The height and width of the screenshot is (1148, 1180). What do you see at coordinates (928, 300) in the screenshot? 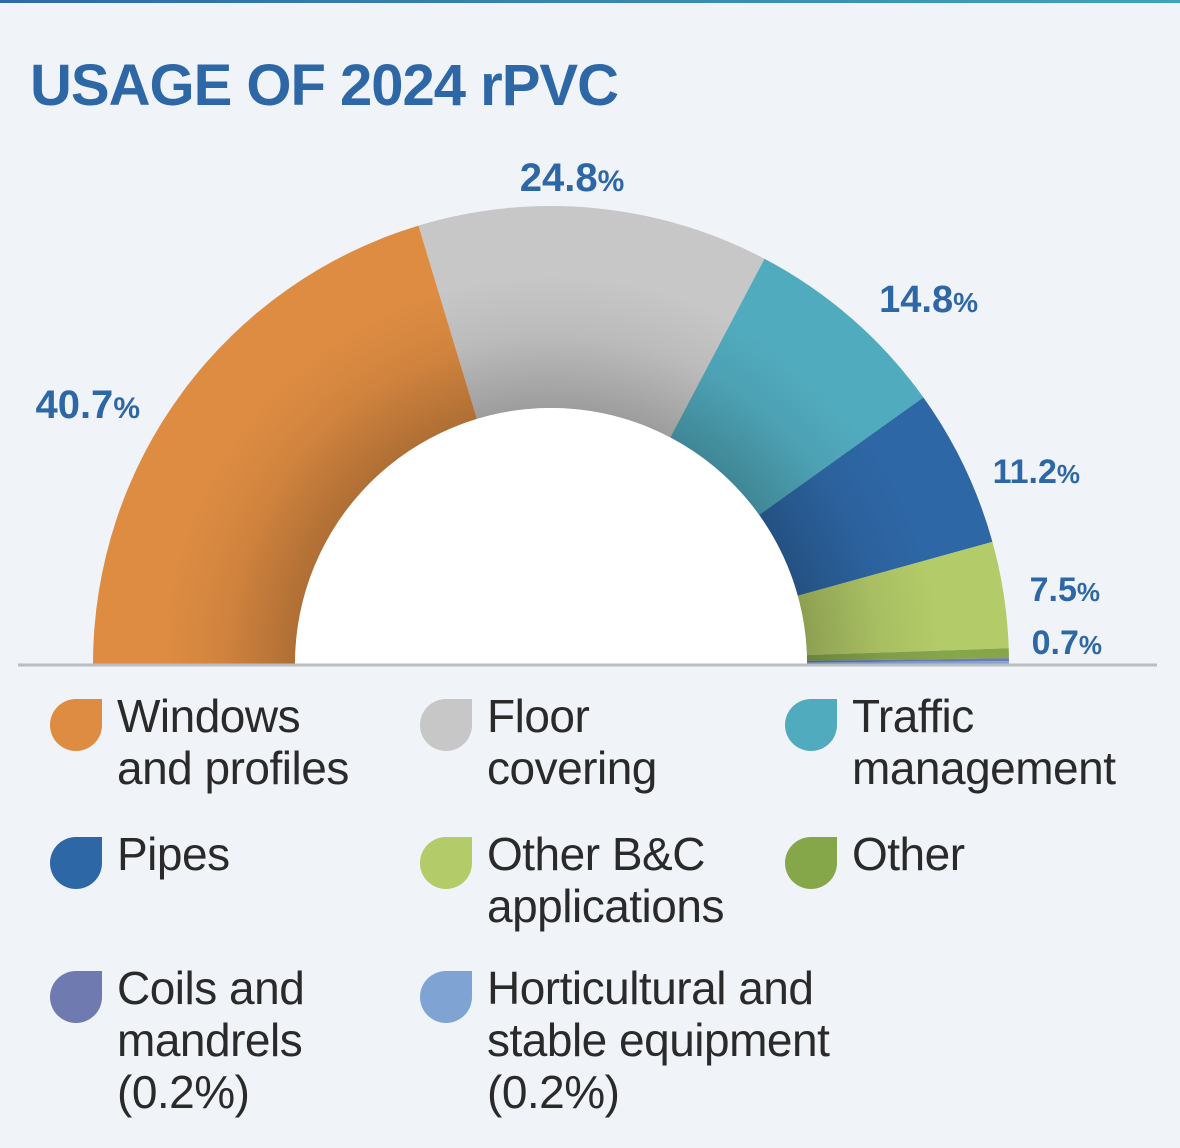
I see `value-label: 14.8%` at bounding box center [928, 300].